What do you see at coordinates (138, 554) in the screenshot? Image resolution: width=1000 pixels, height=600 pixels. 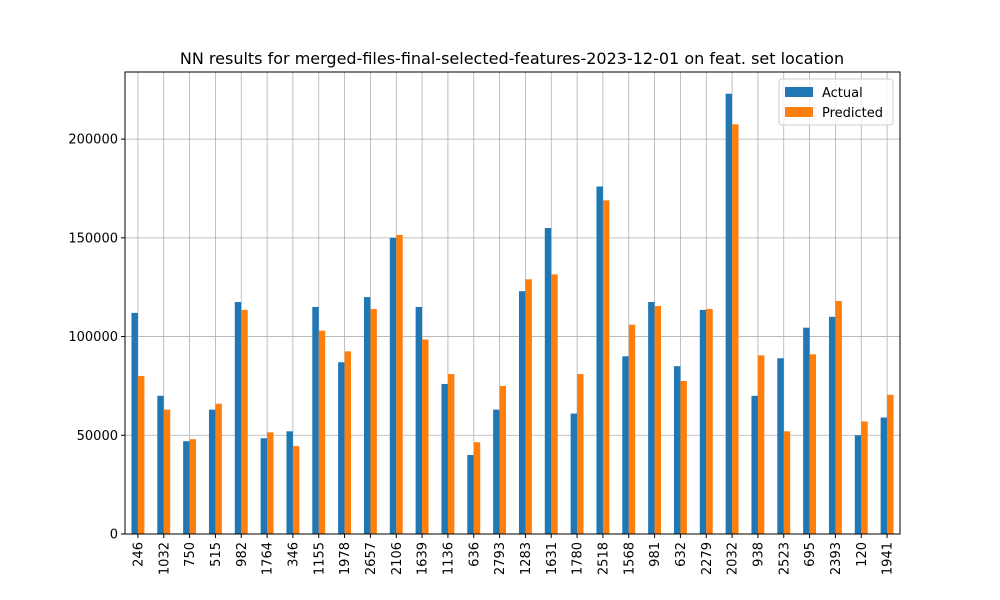 I see `x-tick-label: 246` at bounding box center [138, 554].